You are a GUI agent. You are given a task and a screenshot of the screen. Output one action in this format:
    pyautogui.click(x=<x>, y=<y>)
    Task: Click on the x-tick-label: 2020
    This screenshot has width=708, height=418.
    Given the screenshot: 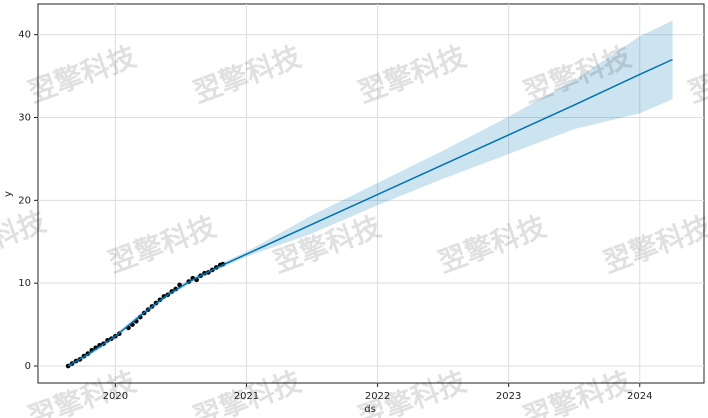 What is the action you would take?
    pyautogui.click(x=115, y=396)
    